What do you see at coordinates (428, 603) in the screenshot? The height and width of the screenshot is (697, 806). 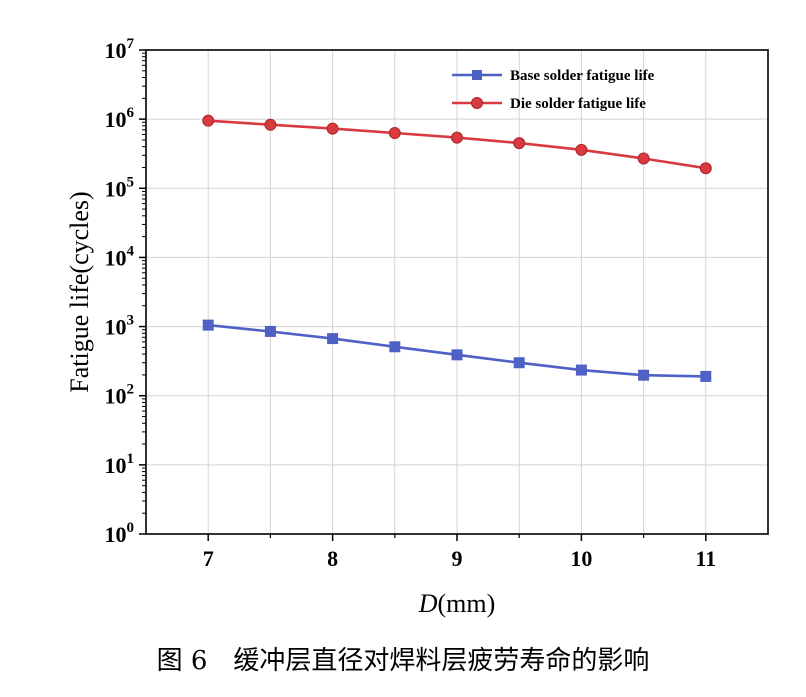 I see `x-axis-label-variable: D` at bounding box center [428, 603].